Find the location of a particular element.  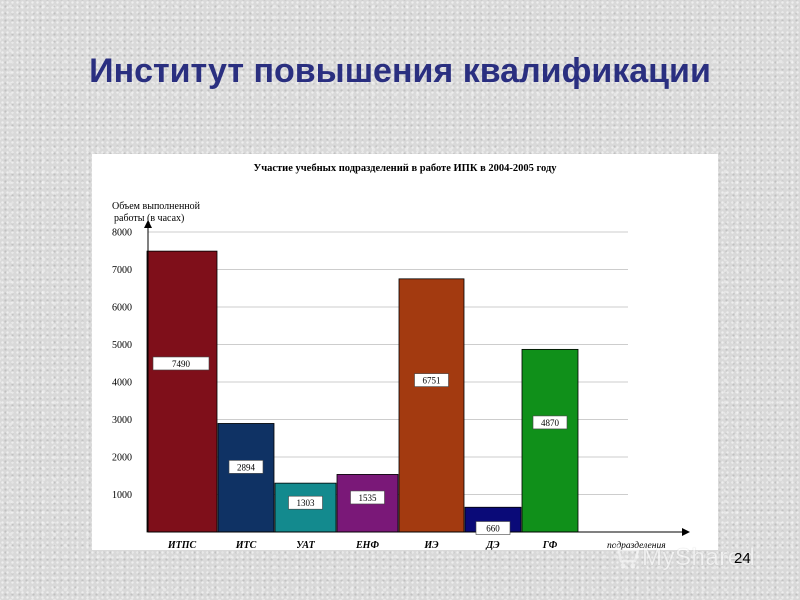

watermark-text: MyShared is located at coordinates (699, 557).